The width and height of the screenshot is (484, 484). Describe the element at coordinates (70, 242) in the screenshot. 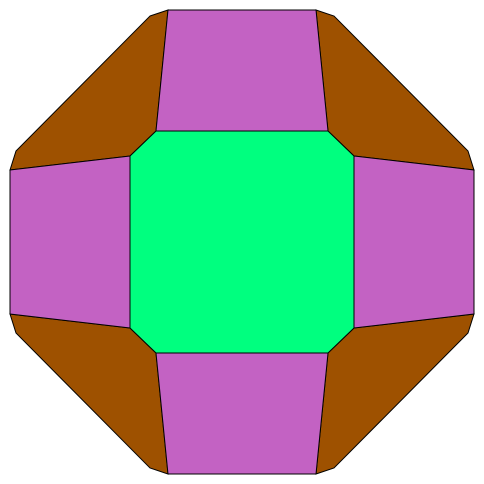

I see `left-trapezoid-face` at that location.